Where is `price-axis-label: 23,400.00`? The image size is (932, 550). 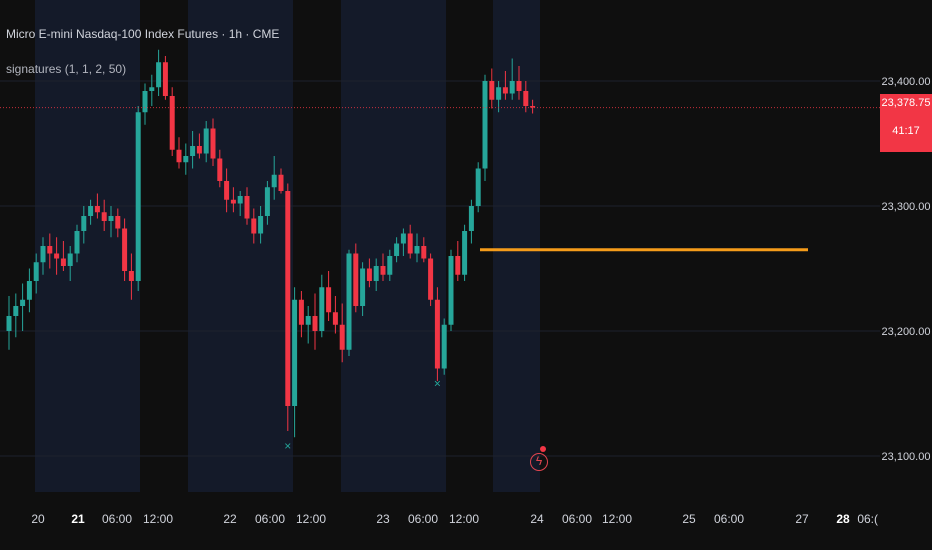 price-axis-label: 23,400.00 is located at coordinates (906, 82).